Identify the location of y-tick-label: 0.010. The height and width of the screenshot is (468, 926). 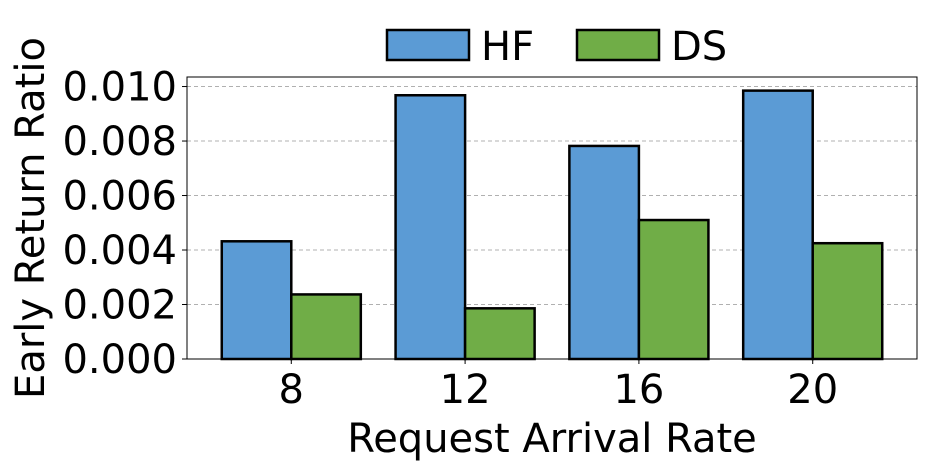
(119, 88).